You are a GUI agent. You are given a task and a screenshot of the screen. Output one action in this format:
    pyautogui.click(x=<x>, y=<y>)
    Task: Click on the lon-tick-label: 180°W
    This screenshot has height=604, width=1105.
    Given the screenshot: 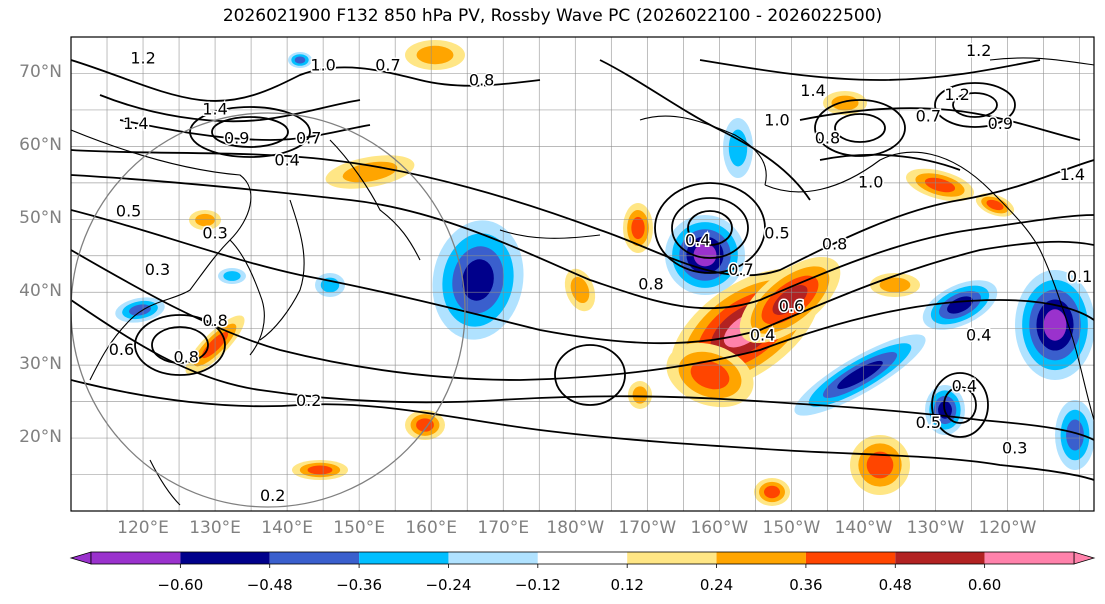 What is the action you would take?
    pyautogui.click(x=575, y=528)
    